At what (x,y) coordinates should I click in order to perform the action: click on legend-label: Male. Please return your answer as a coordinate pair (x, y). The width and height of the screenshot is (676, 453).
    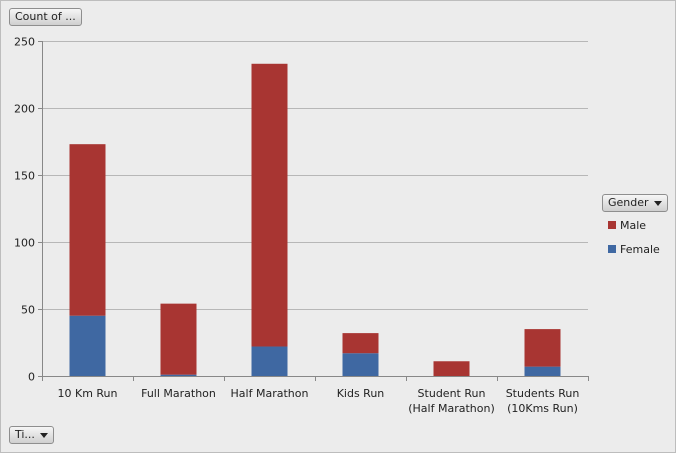
    Looking at the image, I should click on (633, 225).